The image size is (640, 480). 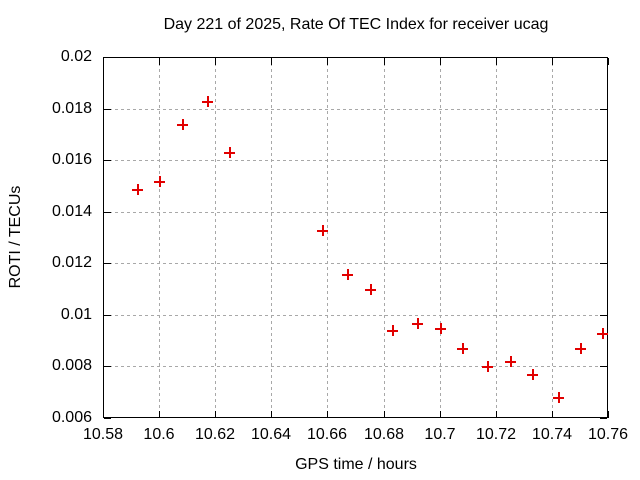 What do you see at coordinates (15, 237) in the screenshot?
I see `y-axis-label: ROTI / TECUs` at bounding box center [15, 237].